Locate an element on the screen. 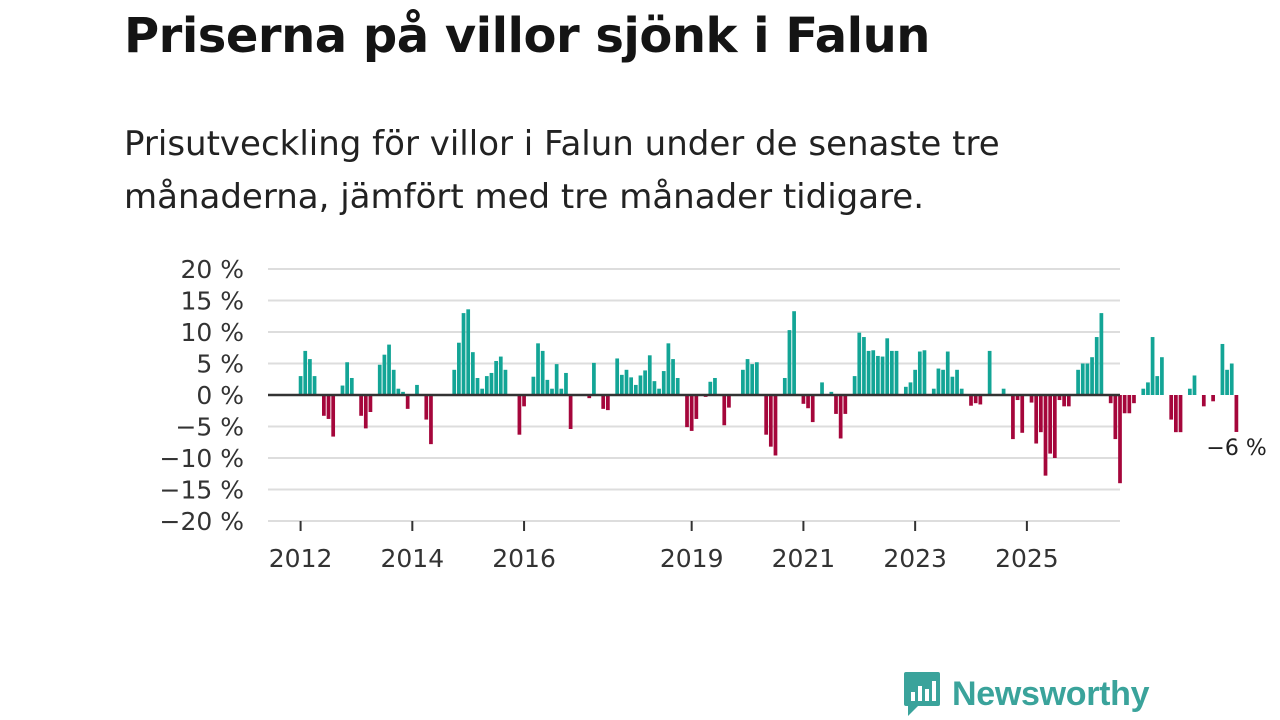  y-tick-label: −5 % is located at coordinates (209, 427).